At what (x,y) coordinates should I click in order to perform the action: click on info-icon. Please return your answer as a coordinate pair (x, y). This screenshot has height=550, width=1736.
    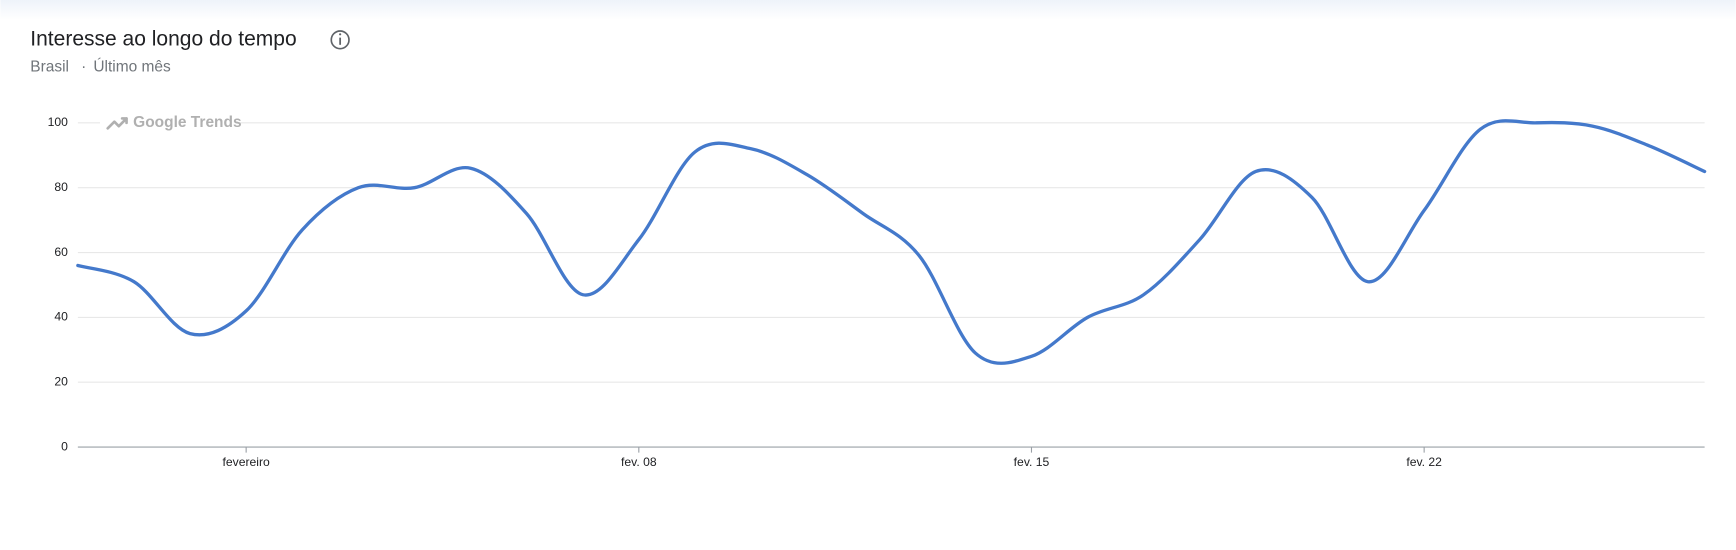
    Looking at the image, I should click on (340, 40).